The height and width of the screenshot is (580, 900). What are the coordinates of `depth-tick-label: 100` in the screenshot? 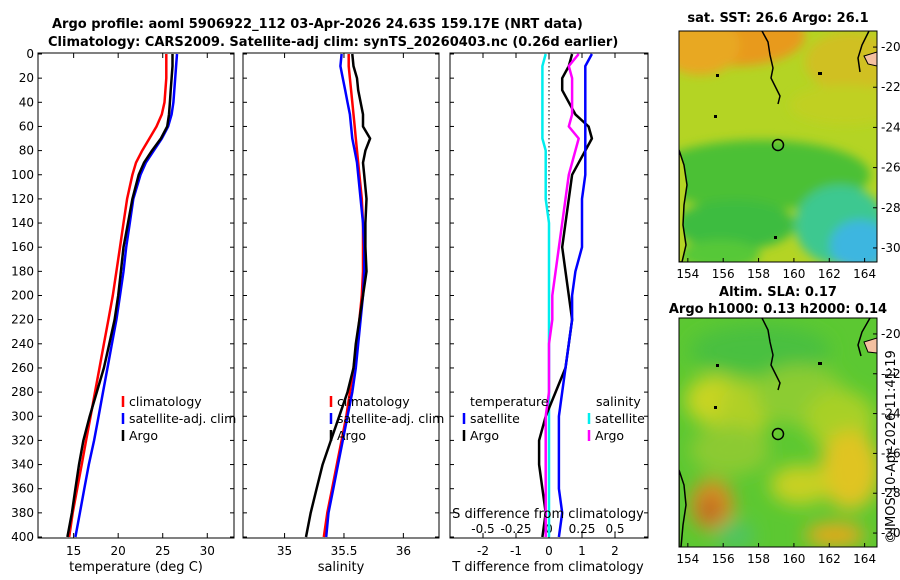 It's located at (22, 175).